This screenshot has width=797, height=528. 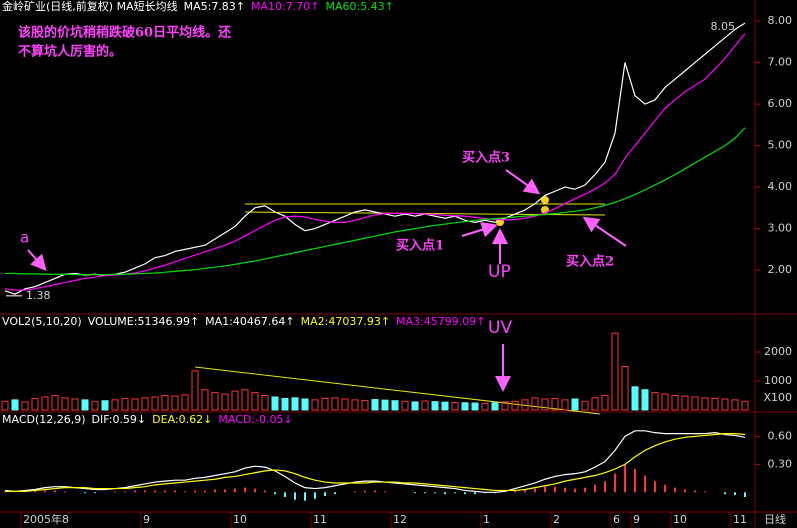 I want to click on indicator-label: MA1:40467.64↑, so click(x=249, y=321).